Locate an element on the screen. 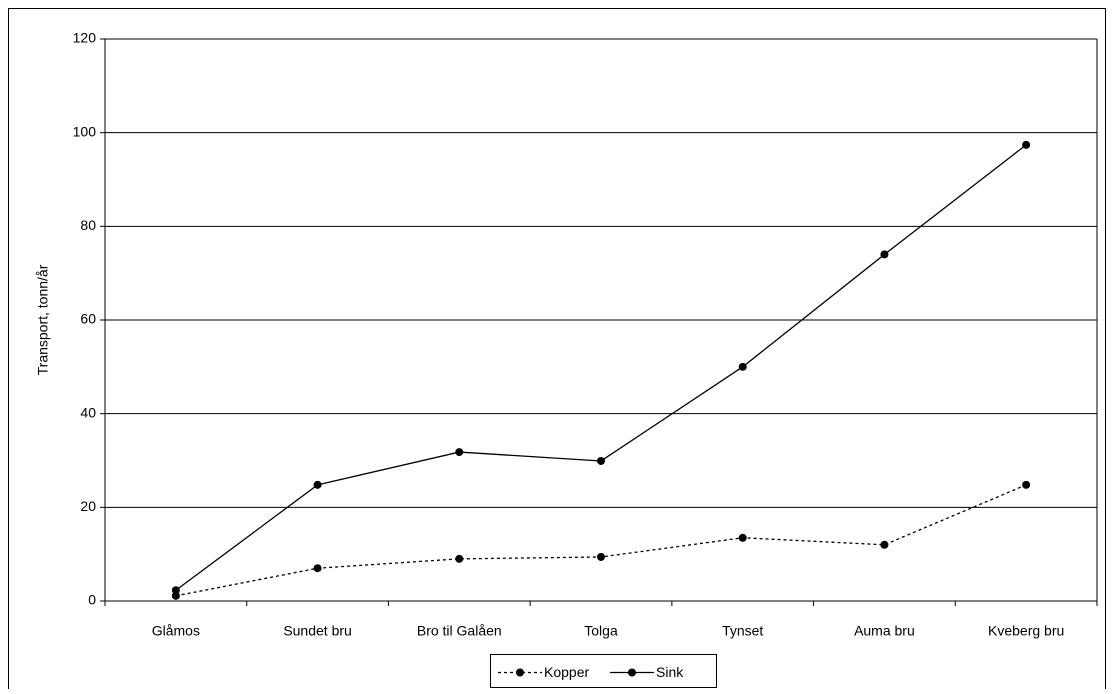  legend-label: Kopper is located at coordinates (566, 672).